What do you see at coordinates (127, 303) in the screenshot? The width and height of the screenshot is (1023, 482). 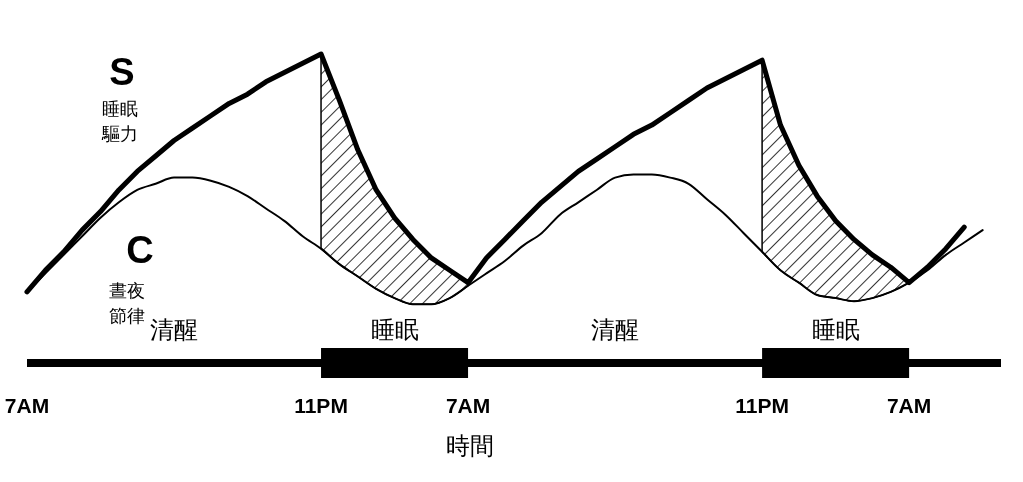 I see `annotation: 晝夜節律` at bounding box center [127, 303].